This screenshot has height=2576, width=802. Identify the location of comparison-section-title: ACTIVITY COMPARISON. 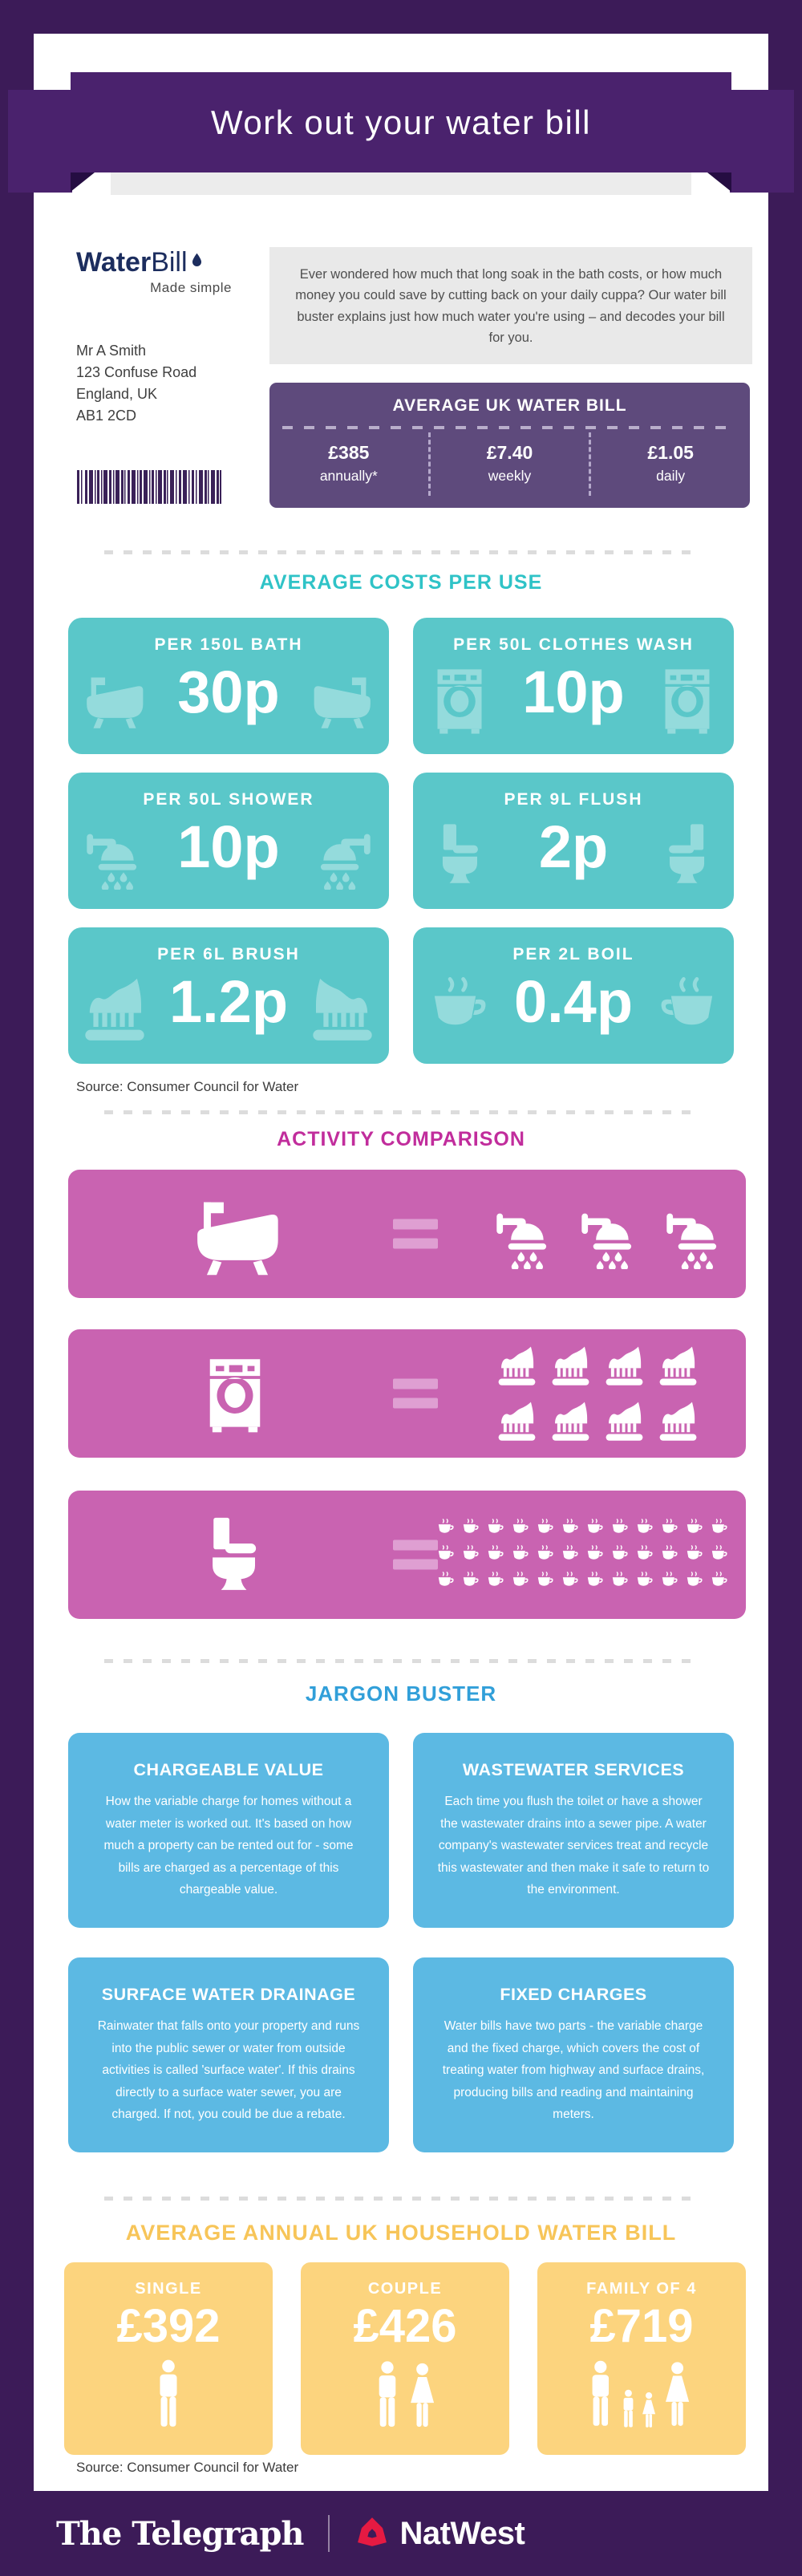
(401, 1139).